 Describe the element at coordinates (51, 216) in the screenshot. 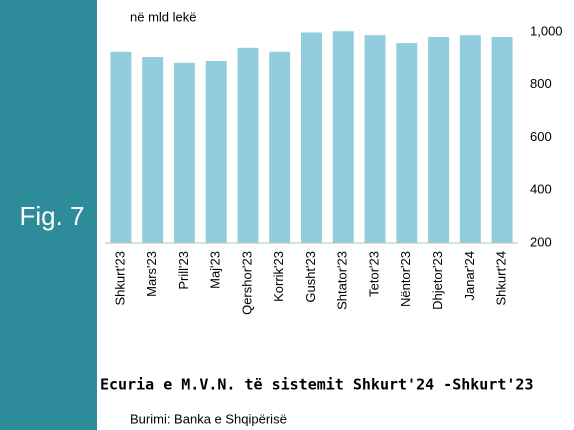

I see `figure-label: Fig. 7` at that location.